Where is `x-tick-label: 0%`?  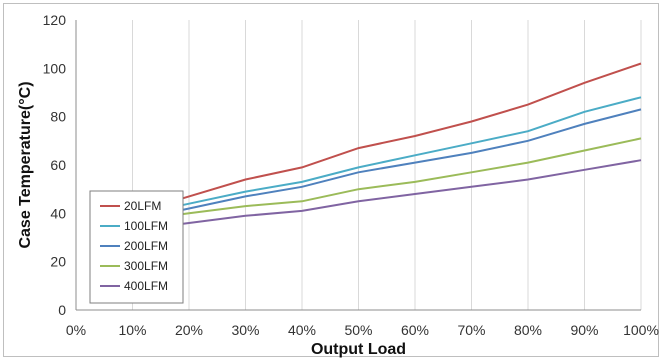
x-tick-label: 0% is located at coordinates (76, 330).